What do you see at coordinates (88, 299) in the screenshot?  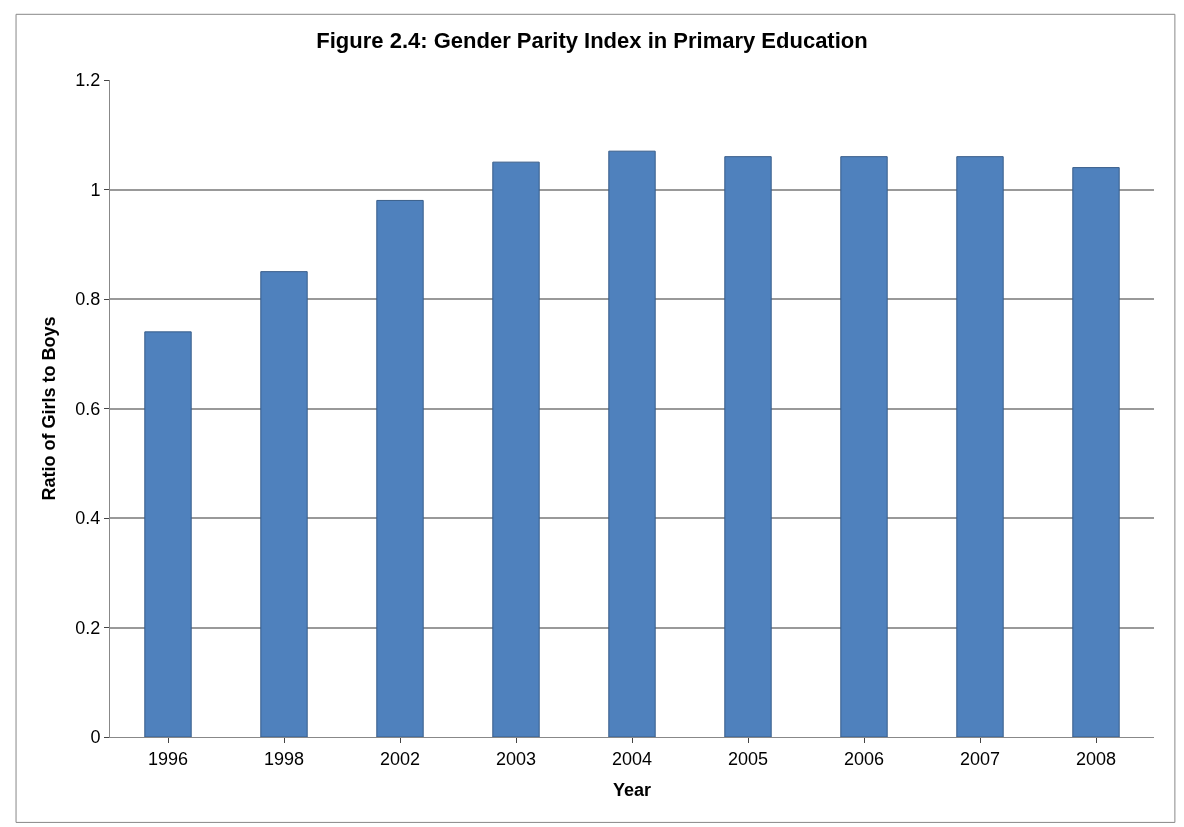 I see `y-tick-label: 0.8` at bounding box center [88, 299].